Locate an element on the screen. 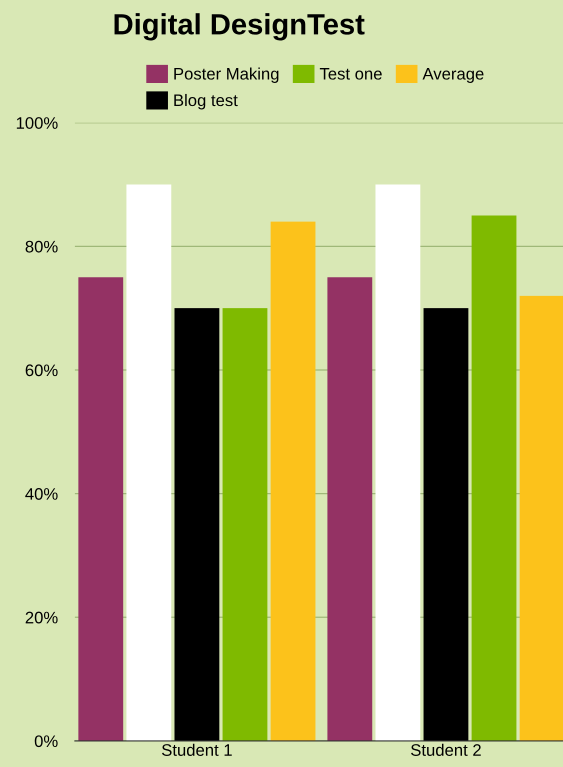  chart-title: Digital DesignTest is located at coordinates (239, 27).